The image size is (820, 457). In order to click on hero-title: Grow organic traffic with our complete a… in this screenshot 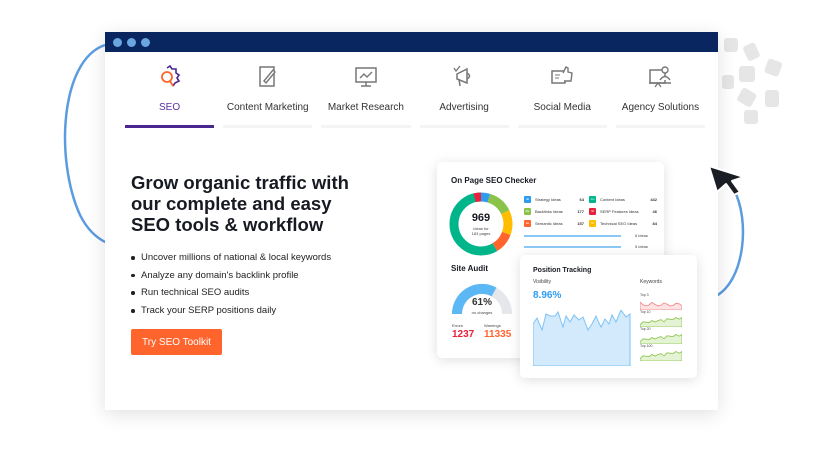, I will do `click(240, 203)`.